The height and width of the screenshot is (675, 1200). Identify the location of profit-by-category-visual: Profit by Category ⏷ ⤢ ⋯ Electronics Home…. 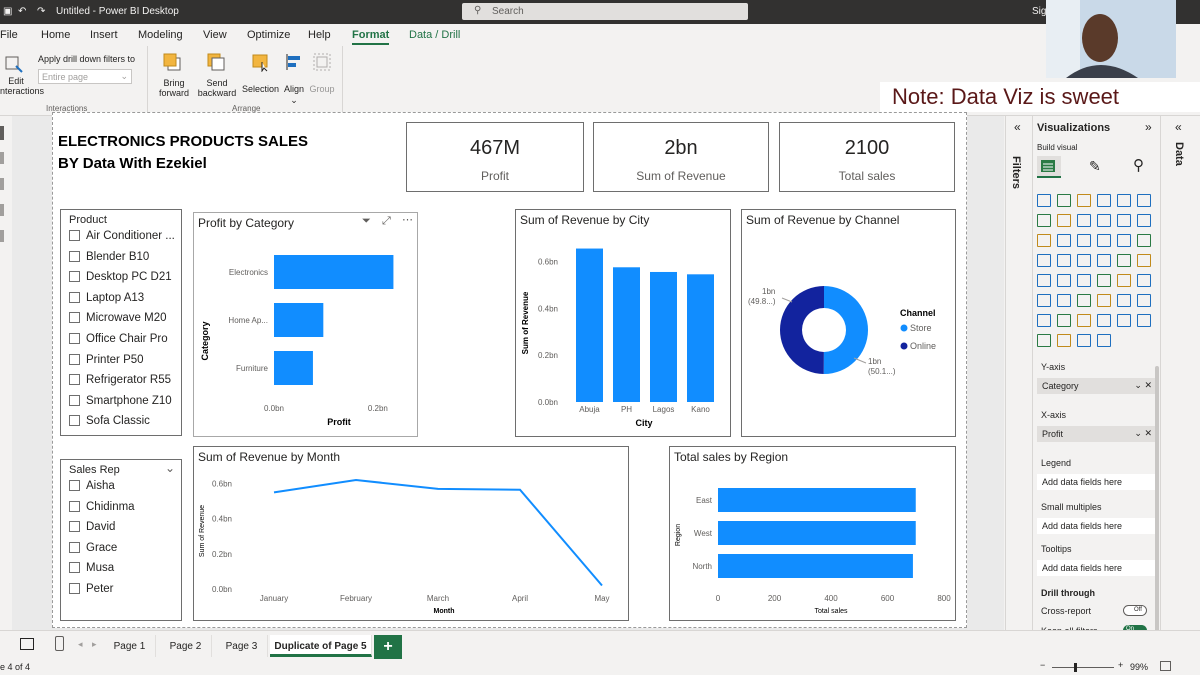
(305, 324).